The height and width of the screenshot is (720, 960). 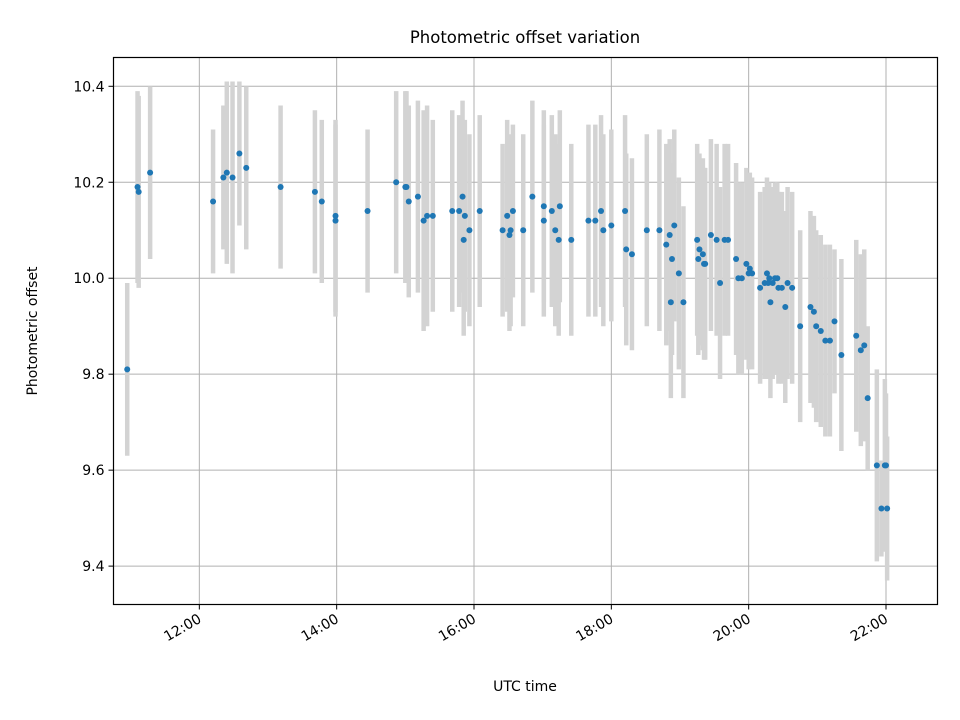 What do you see at coordinates (93, 375) in the screenshot?
I see `y-tick-label: 9.8` at bounding box center [93, 375].